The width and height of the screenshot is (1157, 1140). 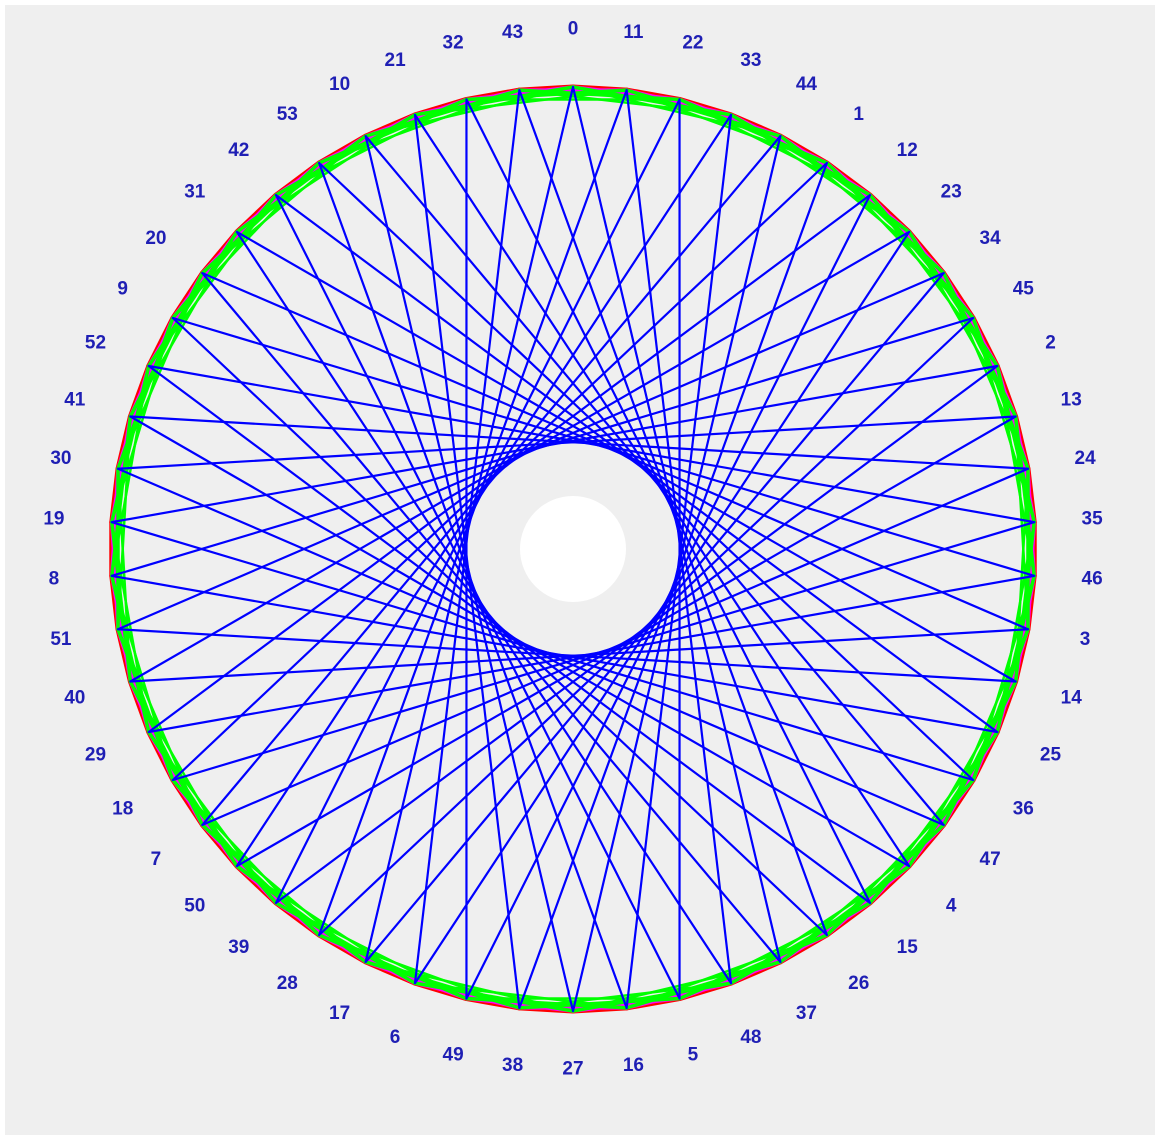 What do you see at coordinates (1071, 399) in the screenshot?
I see `node-label: 13` at bounding box center [1071, 399].